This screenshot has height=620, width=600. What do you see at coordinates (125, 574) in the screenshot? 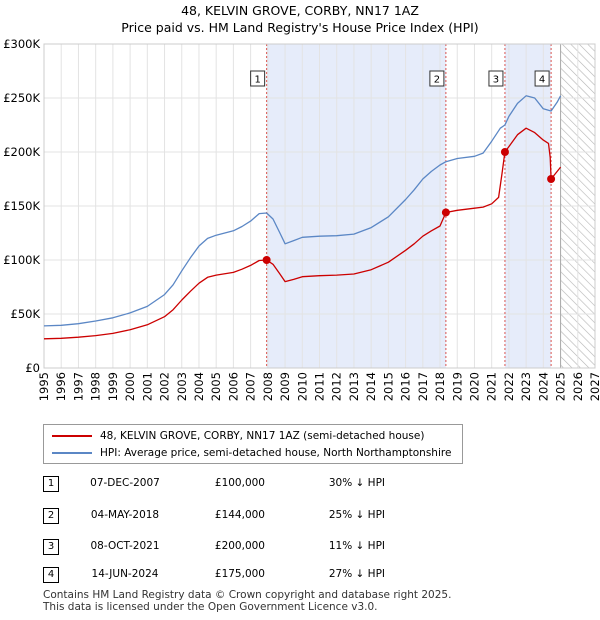
I see `transaction-date: 14-JUN-2024` at bounding box center [125, 574].